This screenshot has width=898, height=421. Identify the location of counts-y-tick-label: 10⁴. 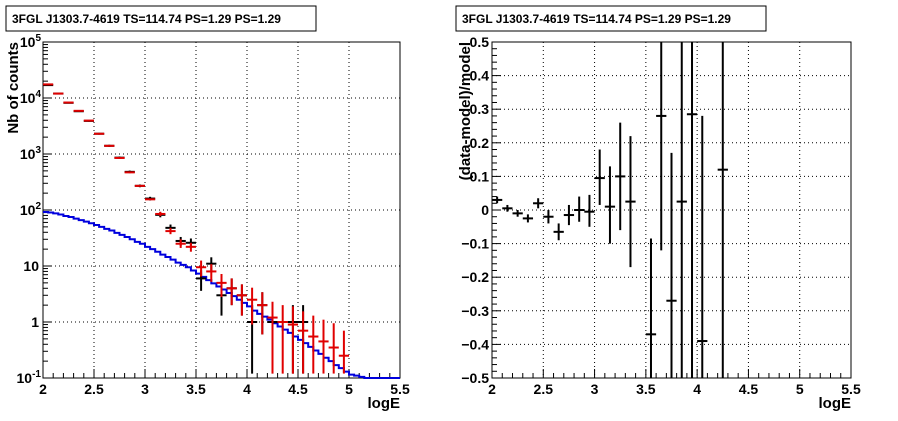
(31, 97).